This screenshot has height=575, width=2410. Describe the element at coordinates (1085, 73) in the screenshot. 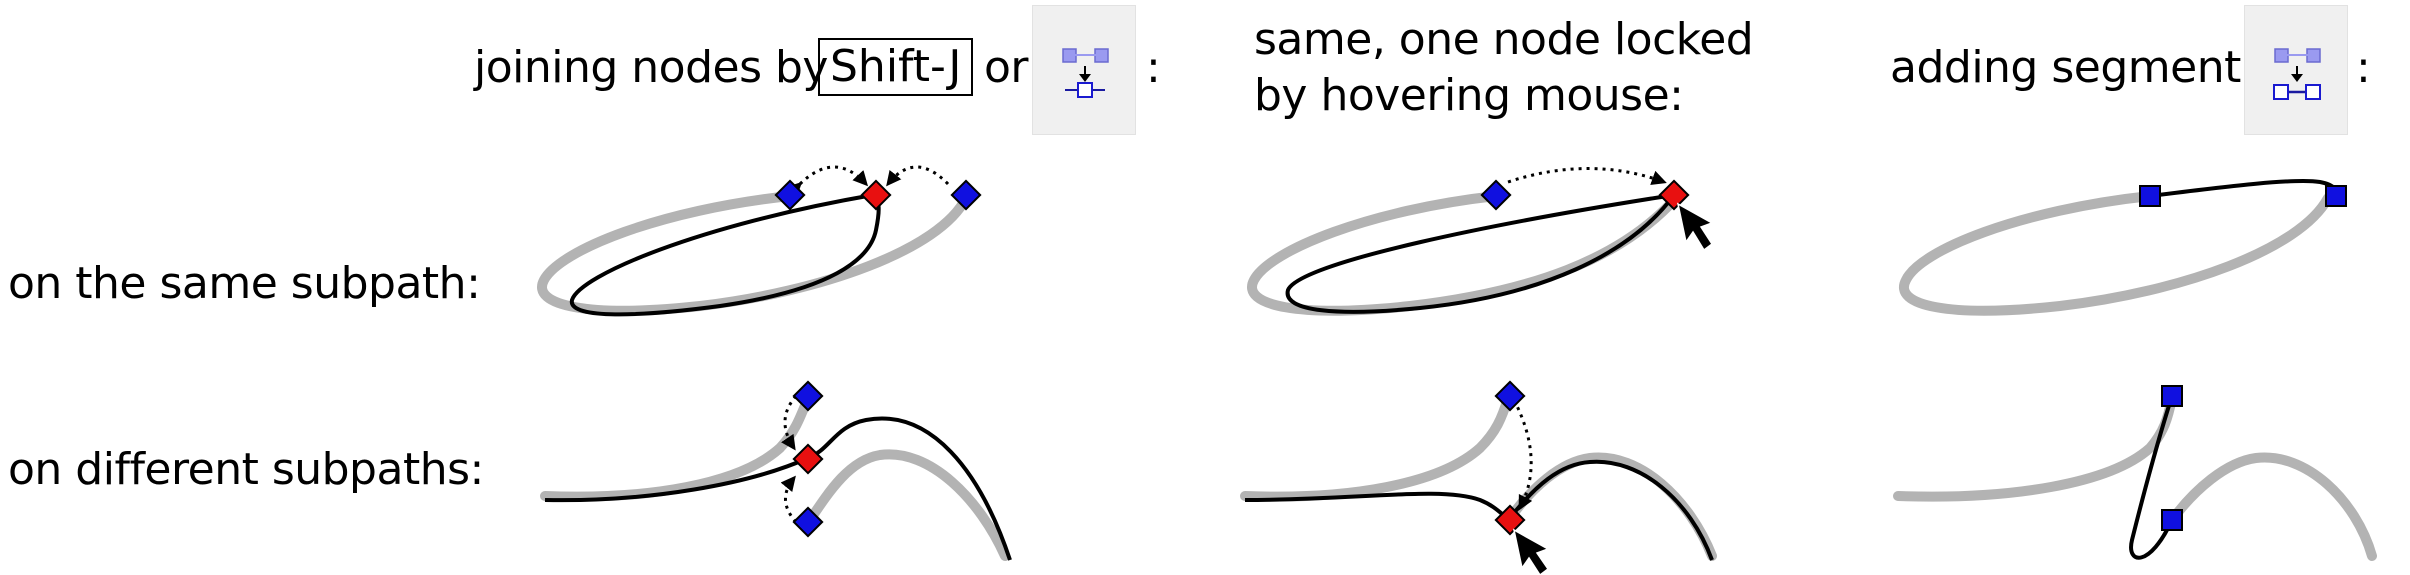

I see `join-selected-nodes-icon` at that location.